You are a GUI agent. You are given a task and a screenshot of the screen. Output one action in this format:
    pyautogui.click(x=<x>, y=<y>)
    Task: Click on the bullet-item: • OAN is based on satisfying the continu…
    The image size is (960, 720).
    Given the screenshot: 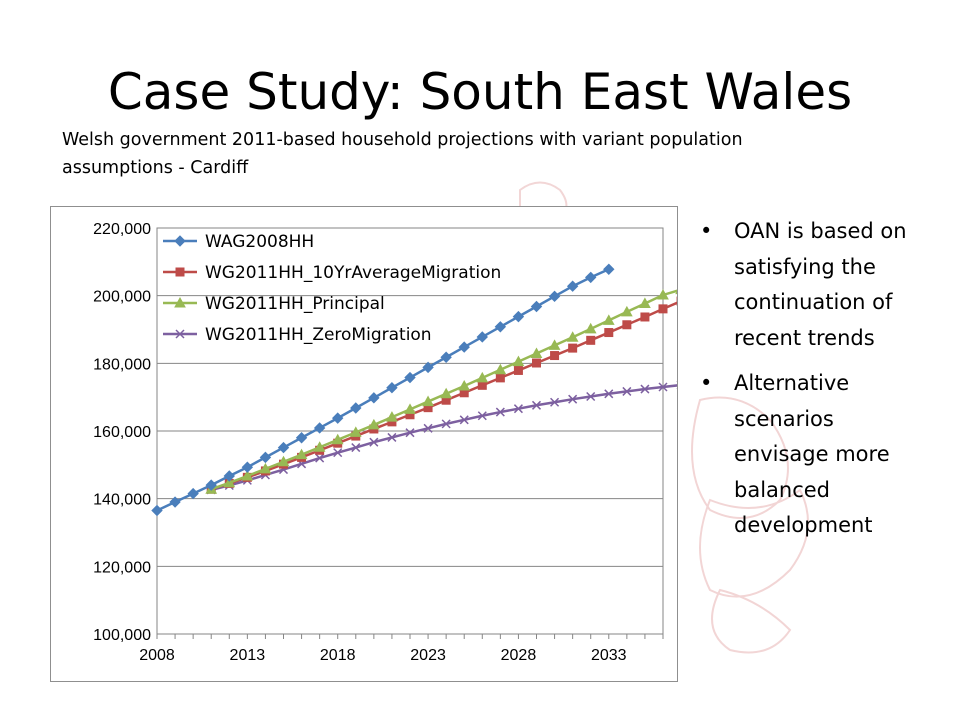 What is the action you would take?
    pyautogui.click(x=803, y=285)
    